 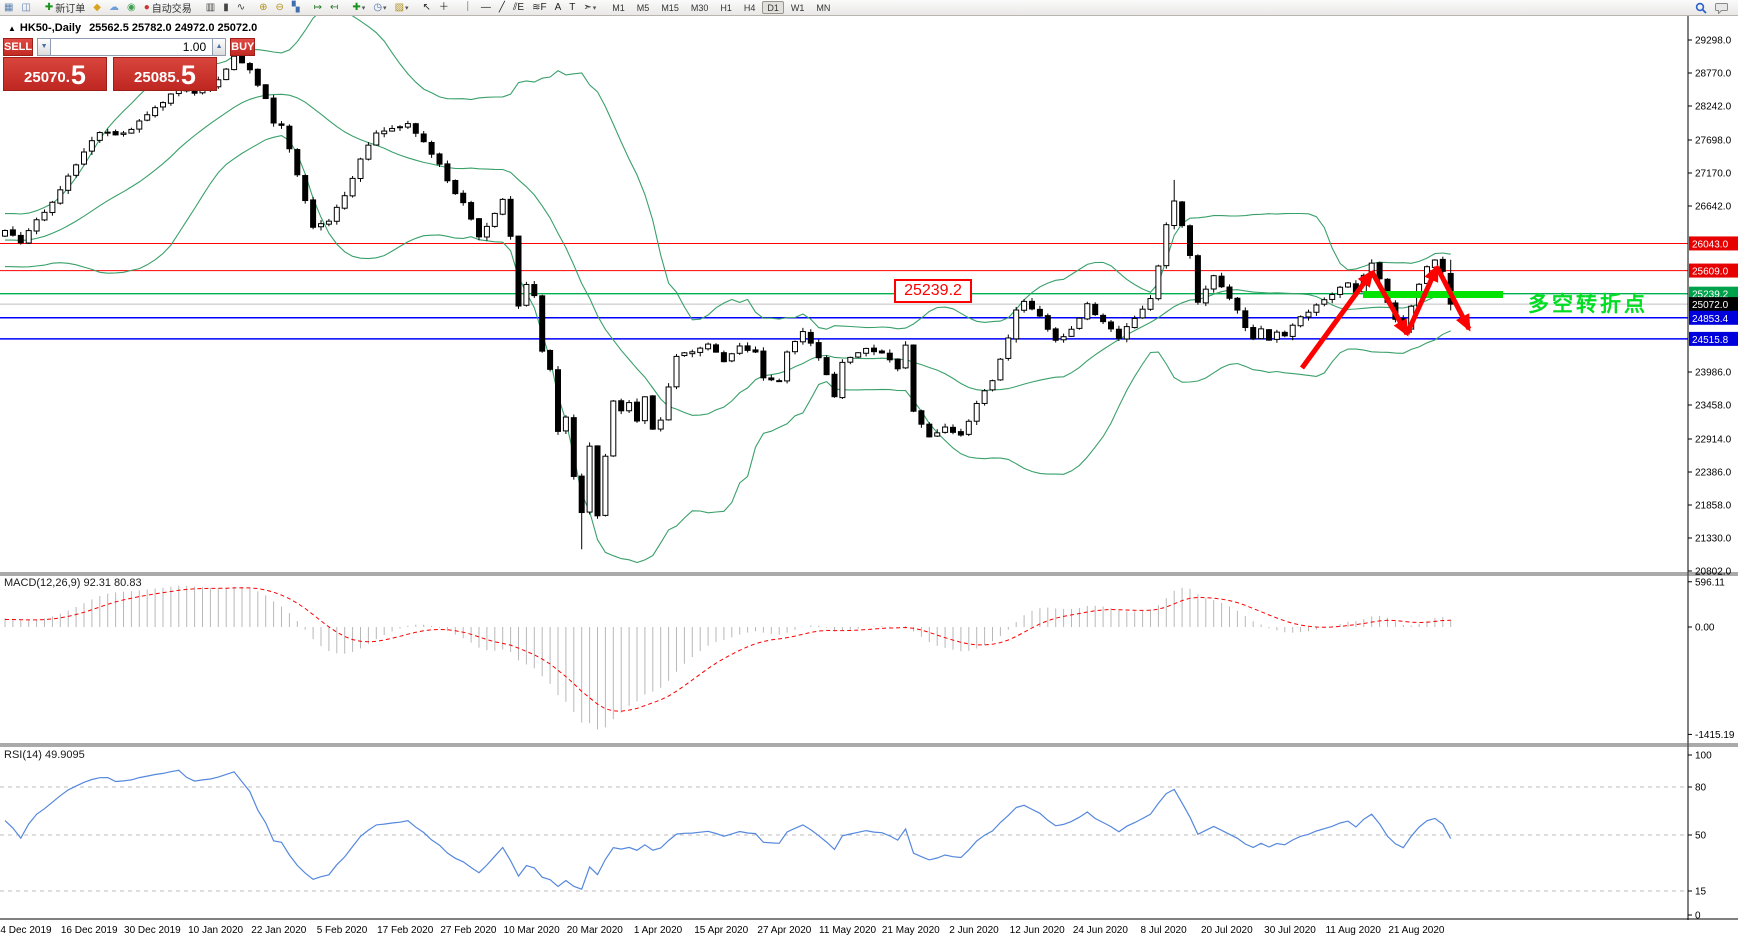 I want to click on new-order-icon: ✚ 新订单, so click(x=65, y=8).